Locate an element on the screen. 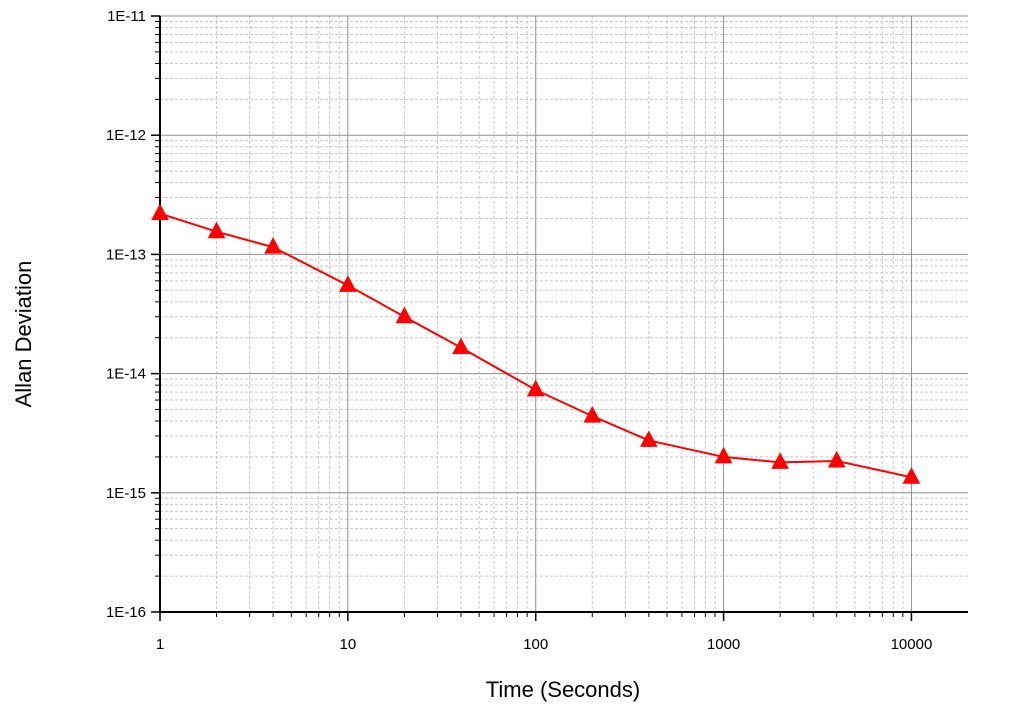 The image size is (1010, 707). y-tick-label: 1E-15 is located at coordinates (126, 493).